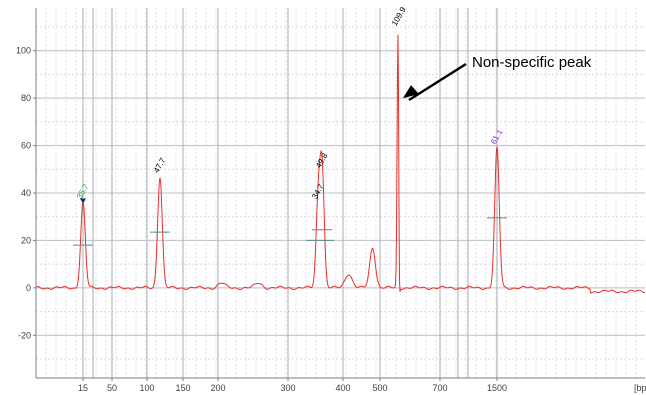 The image size is (646, 395). I want to click on x-axis-ticks: 15 50 100 150 200 300 400 500 700 1500, so click(292, 385).